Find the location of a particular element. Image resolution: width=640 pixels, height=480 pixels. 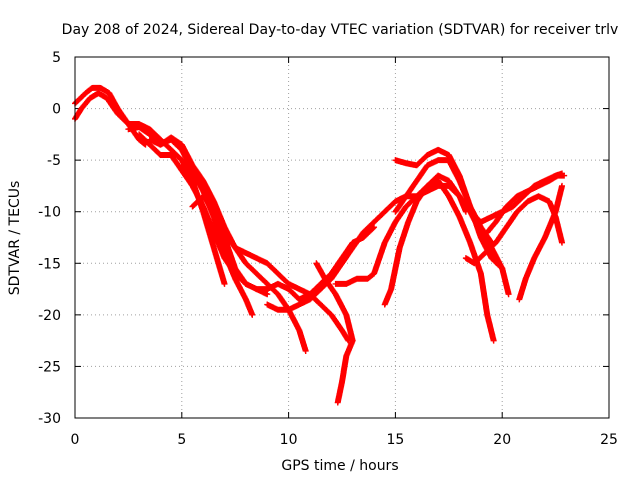

y-tick-label: -5 is located at coordinates (54, 161).